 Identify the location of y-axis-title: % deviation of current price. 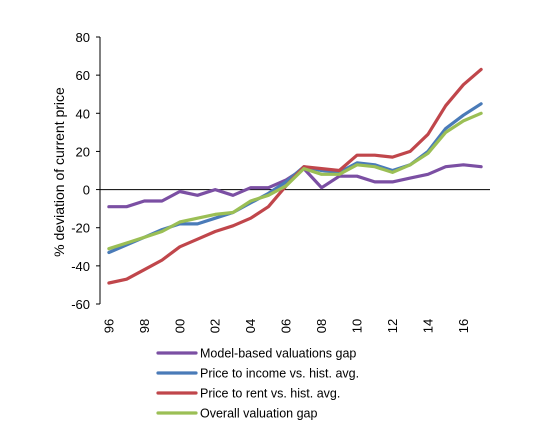
(59, 172).